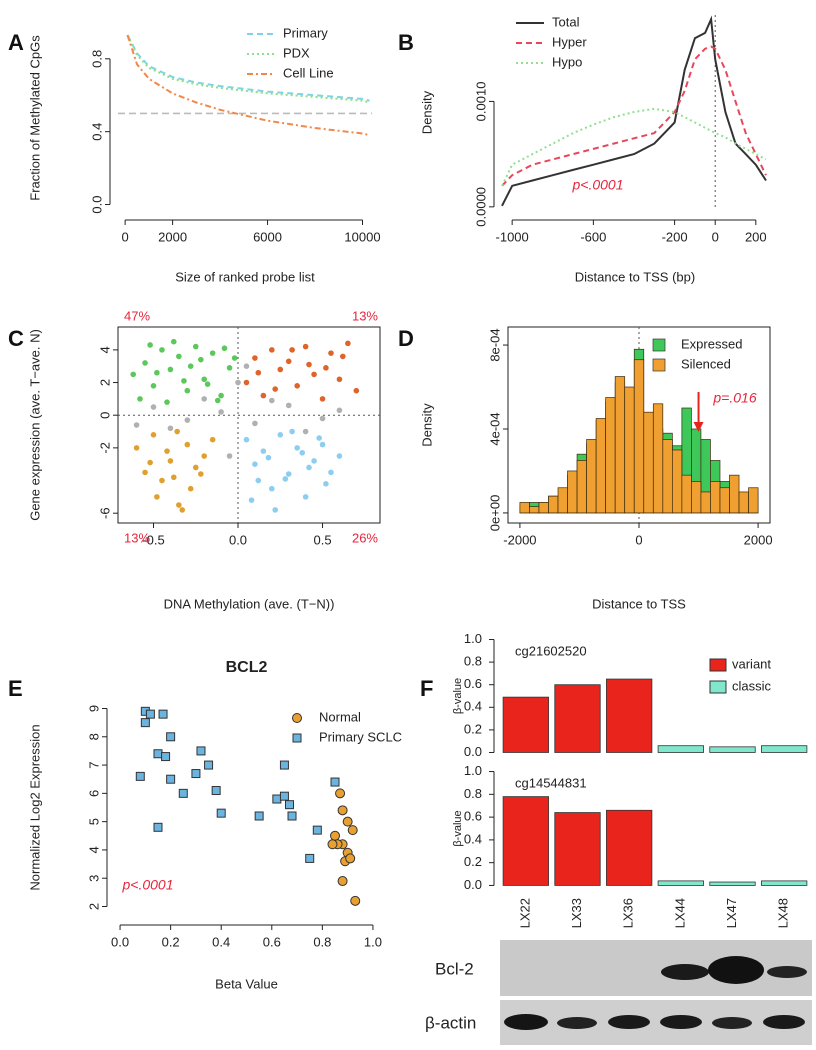 Image resolution: width=816 pixels, height=1050 pixels. What do you see at coordinates (308, 72) in the screenshot?
I see `legend-label: Cell Line` at bounding box center [308, 72].